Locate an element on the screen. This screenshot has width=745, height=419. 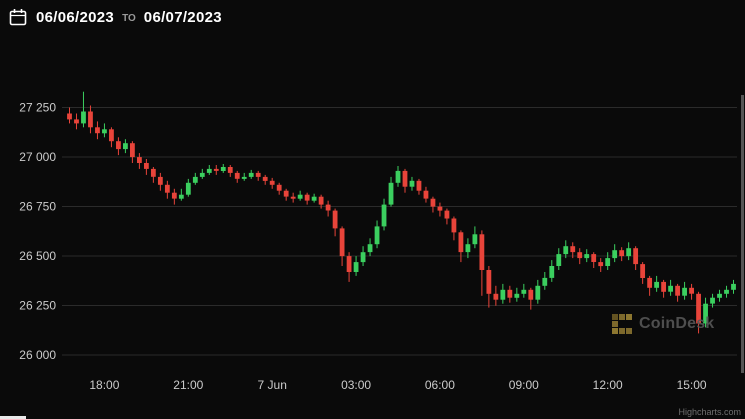
coindesk-watermark-text: CoinDesk is located at coordinates (677, 323).